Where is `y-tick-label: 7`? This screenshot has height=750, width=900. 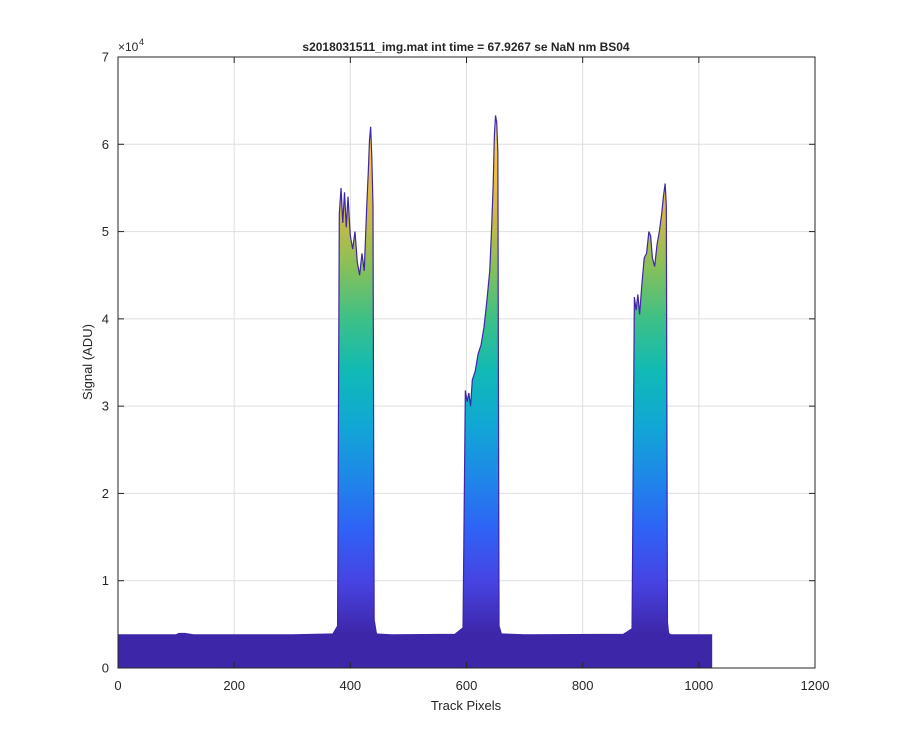 y-tick-label: 7 is located at coordinates (105, 57).